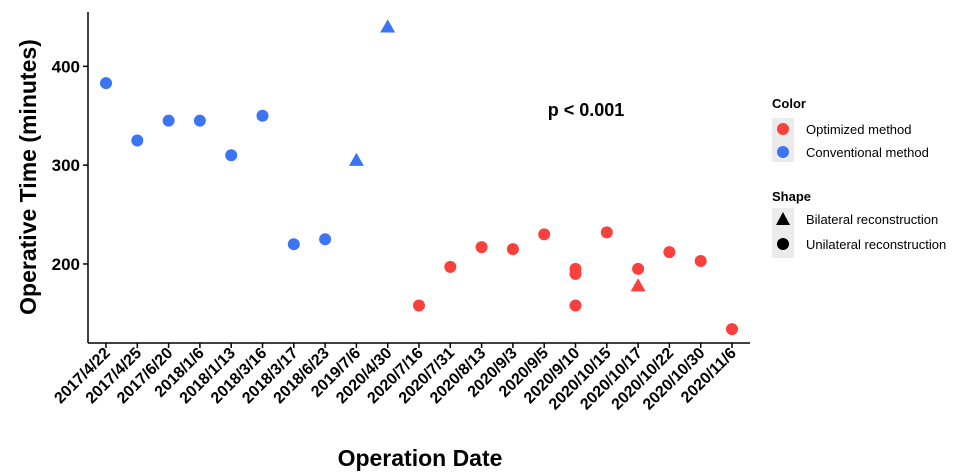  I want to click on y-tick-label: 400, so click(66, 66).